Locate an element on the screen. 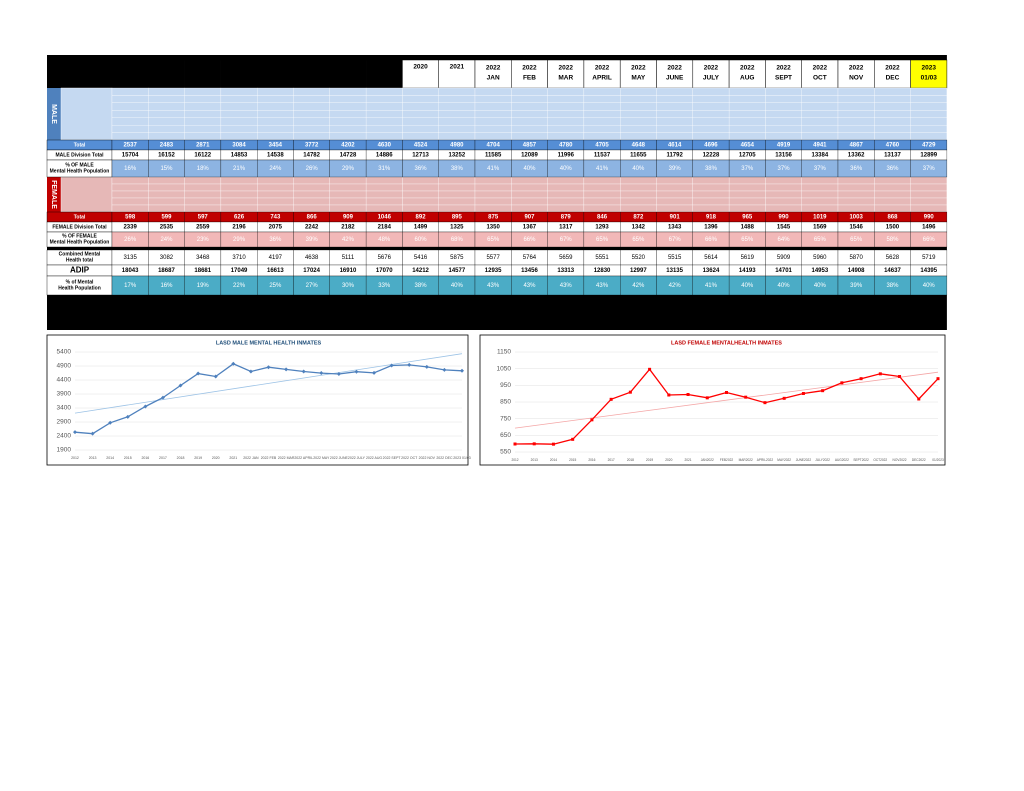 This screenshot has height=791, width=1024. header-month: APRIL is located at coordinates (602, 78).